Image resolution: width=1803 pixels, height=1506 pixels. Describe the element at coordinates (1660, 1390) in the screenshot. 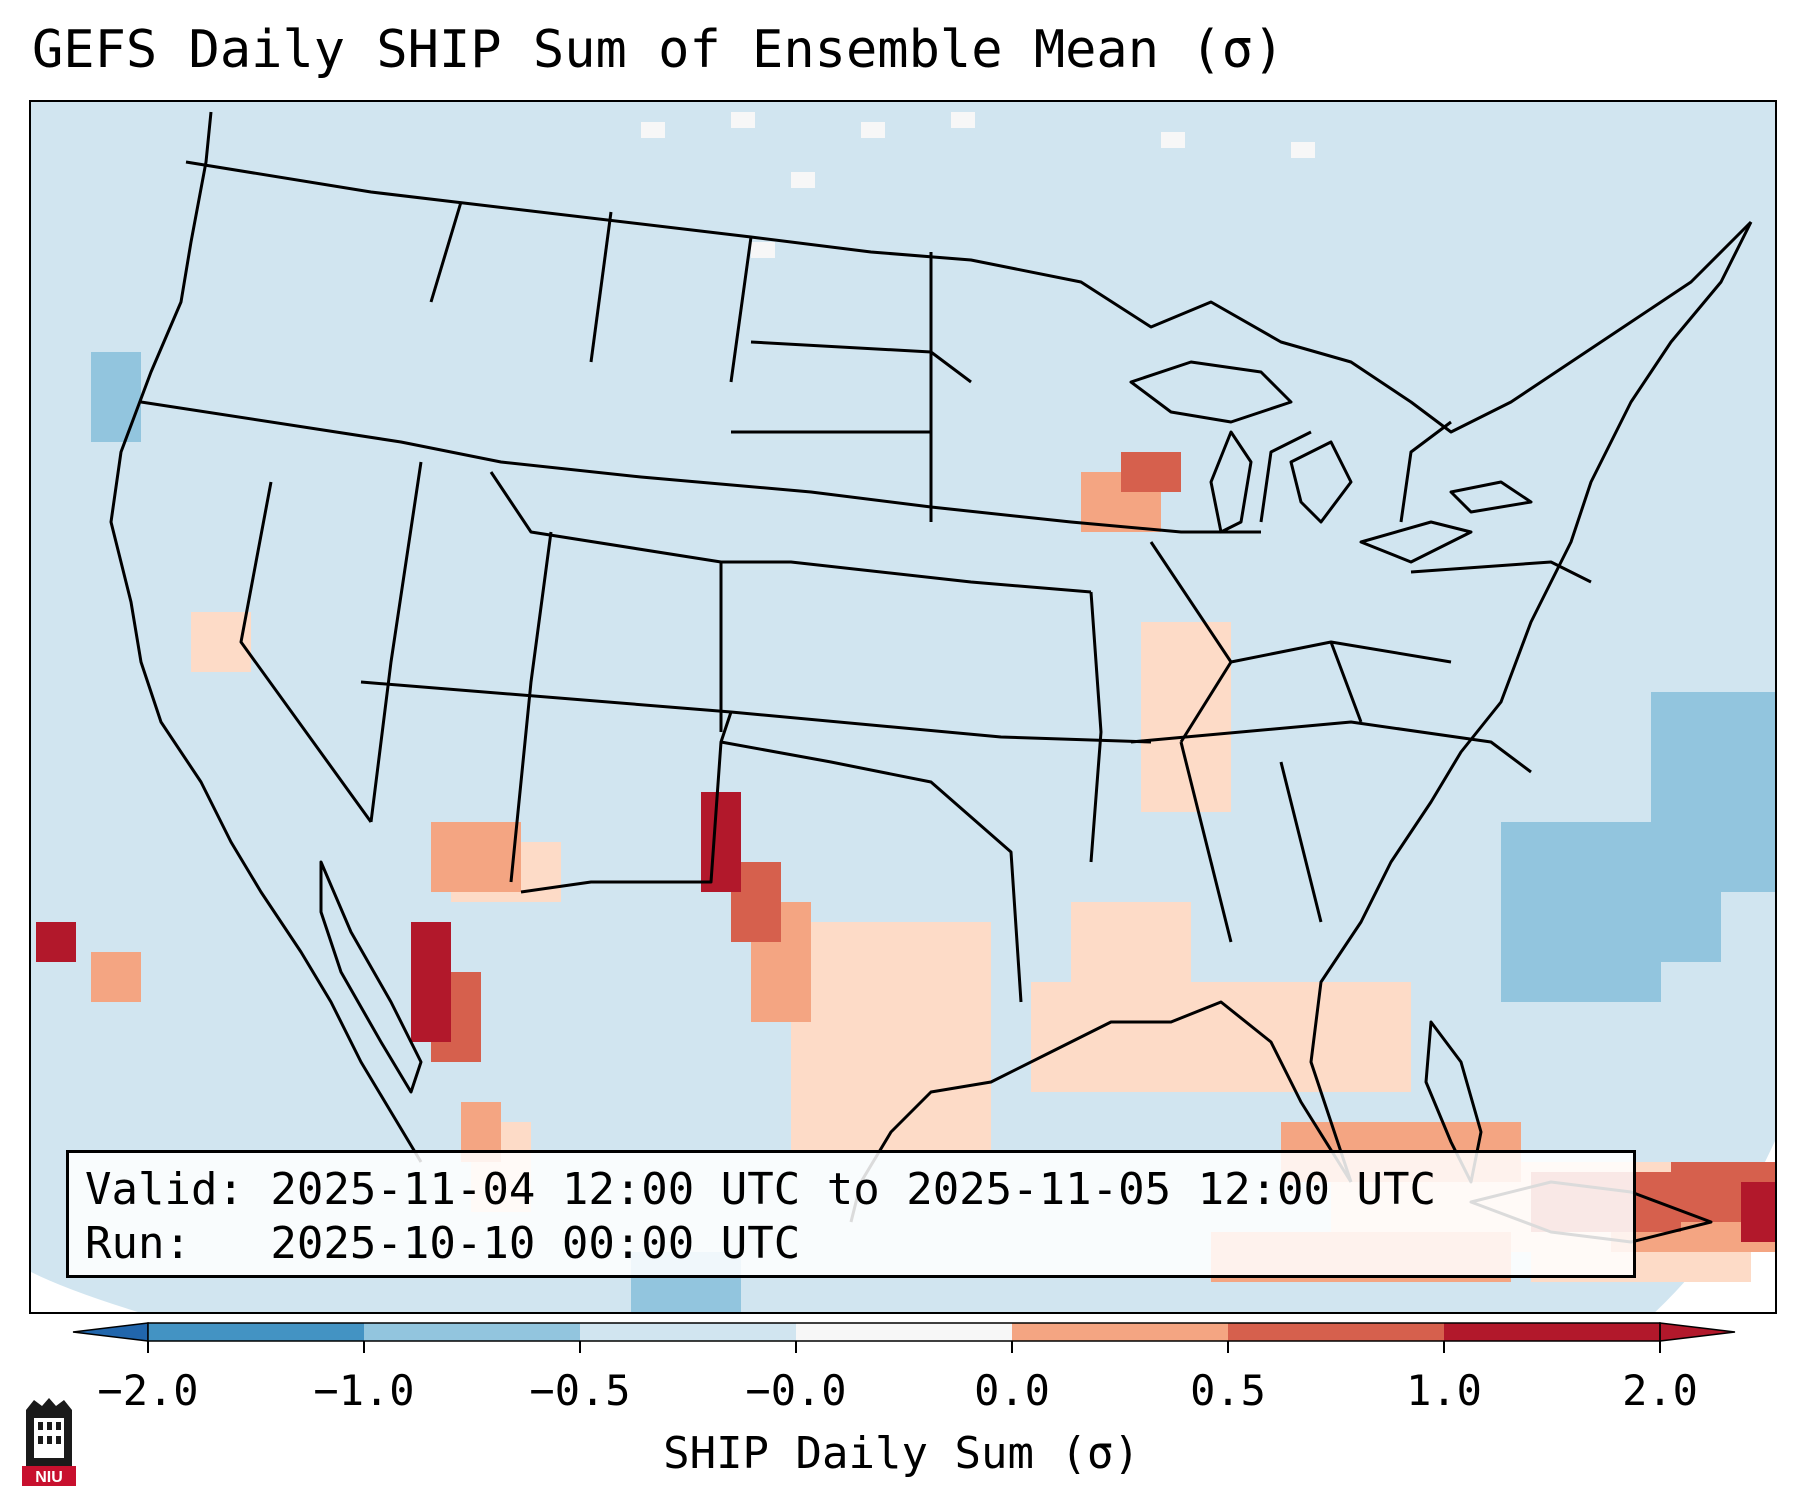

I see `colorbar-tick-label: 2.0` at that location.